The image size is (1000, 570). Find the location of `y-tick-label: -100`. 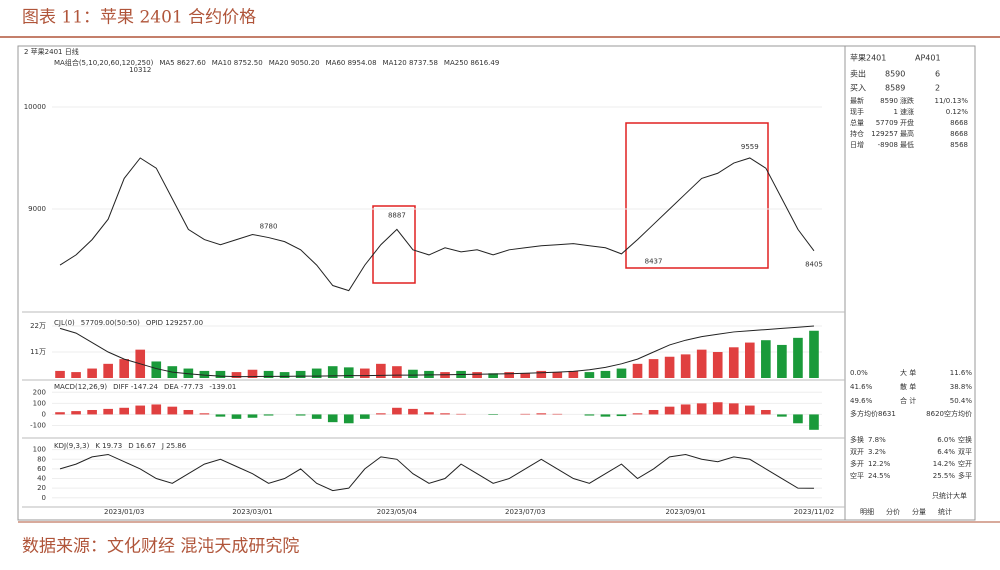

y-tick-label: -100 is located at coordinates (38, 425).